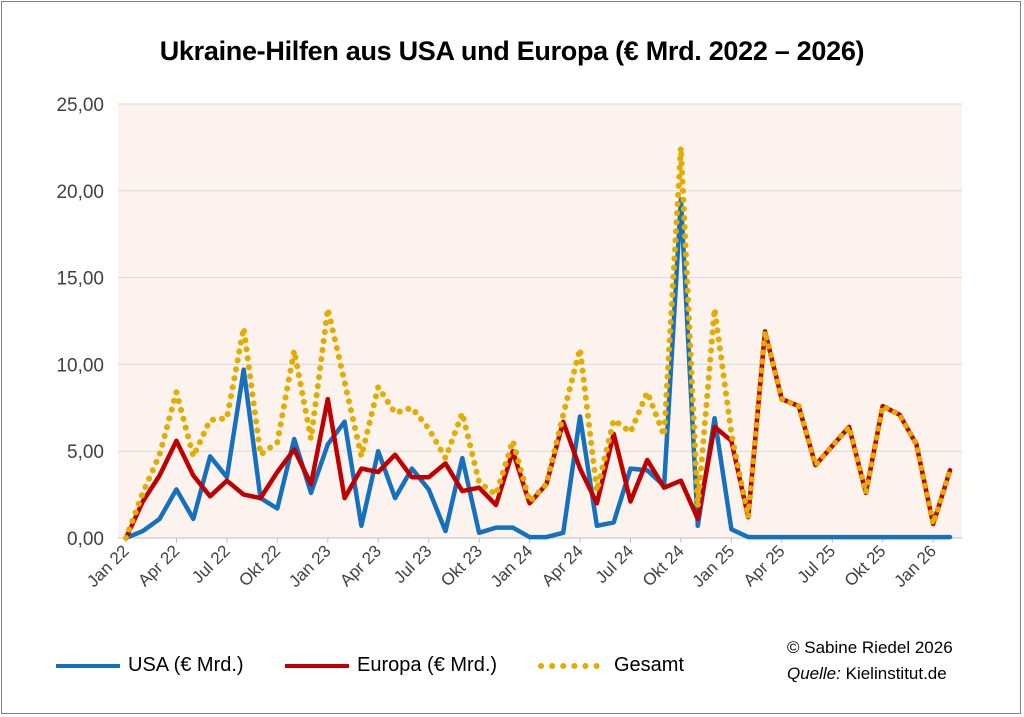 Image resolution: width=1024 pixels, height=717 pixels. What do you see at coordinates (764, 565) in the screenshot?
I see `x-tick-label: Apr 25` at bounding box center [764, 565].